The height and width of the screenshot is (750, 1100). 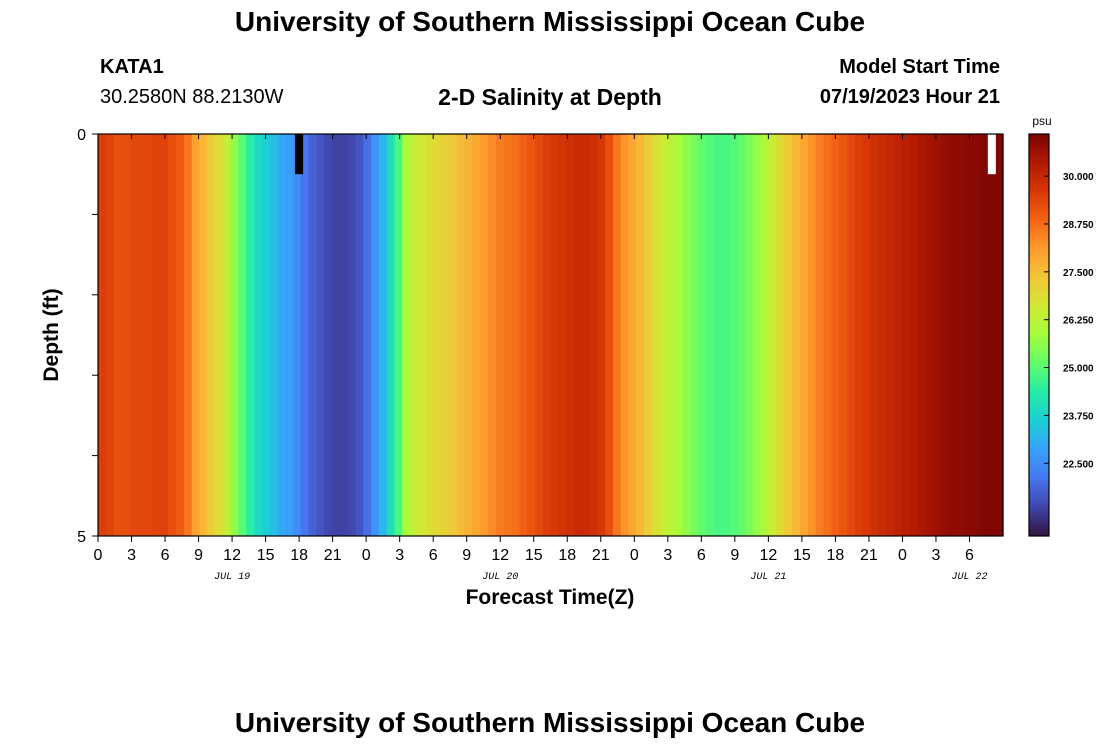 What do you see at coordinates (1078, 177) in the screenshot?
I see `colorbar-tick-label: 30.000` at bounding box center [1078, 177].